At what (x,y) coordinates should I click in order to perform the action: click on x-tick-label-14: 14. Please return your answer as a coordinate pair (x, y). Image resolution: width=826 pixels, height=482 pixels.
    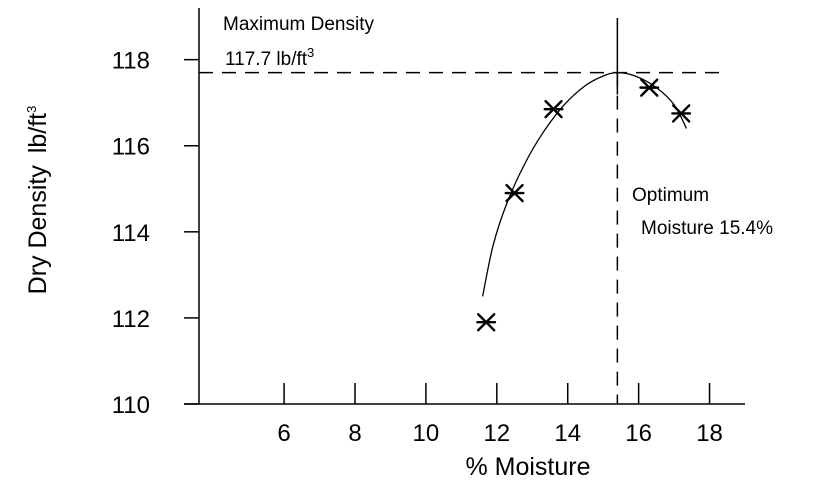
    Looking at the image, I should click on (567, 433).